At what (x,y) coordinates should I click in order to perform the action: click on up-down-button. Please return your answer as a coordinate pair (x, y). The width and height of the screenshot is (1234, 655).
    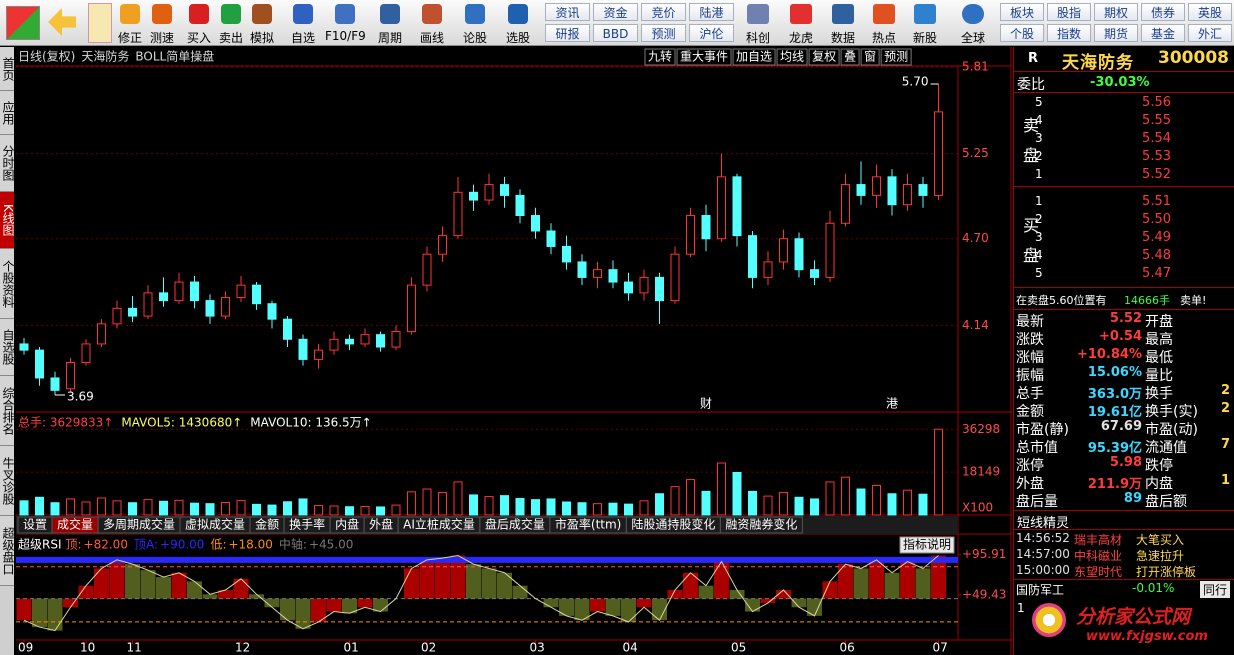
    Looking at the image, I should click on (100, 23).